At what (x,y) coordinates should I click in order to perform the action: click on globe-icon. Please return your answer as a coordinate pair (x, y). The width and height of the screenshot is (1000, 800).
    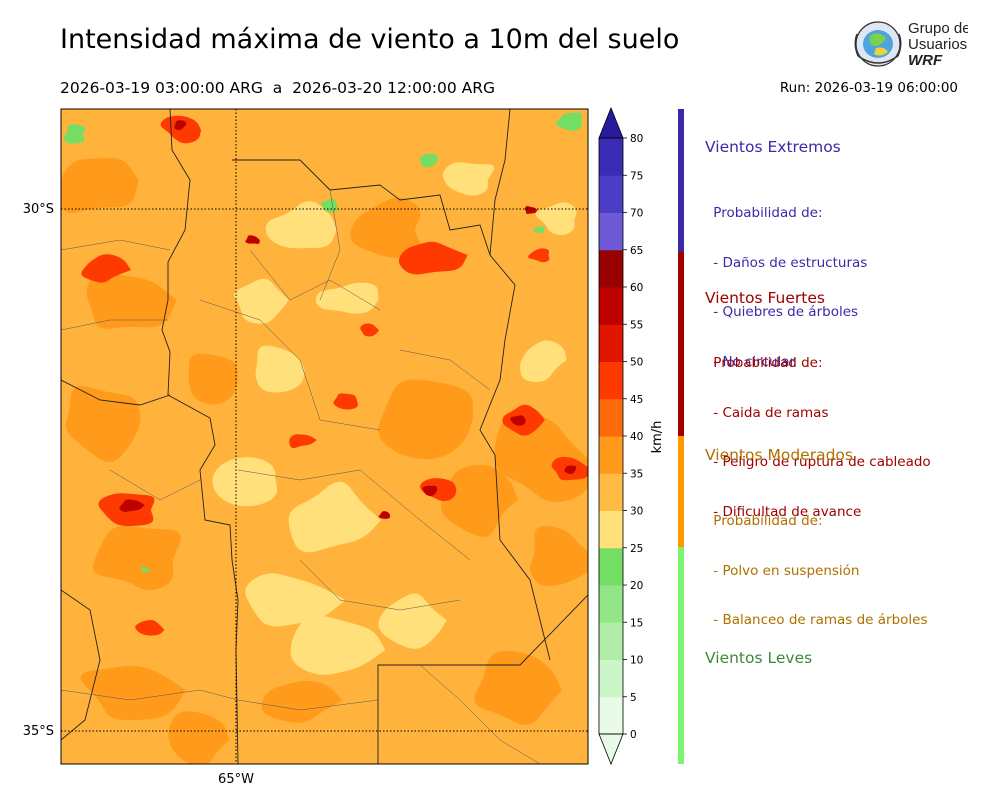
    Looking at the image, I should click on (878, 44).